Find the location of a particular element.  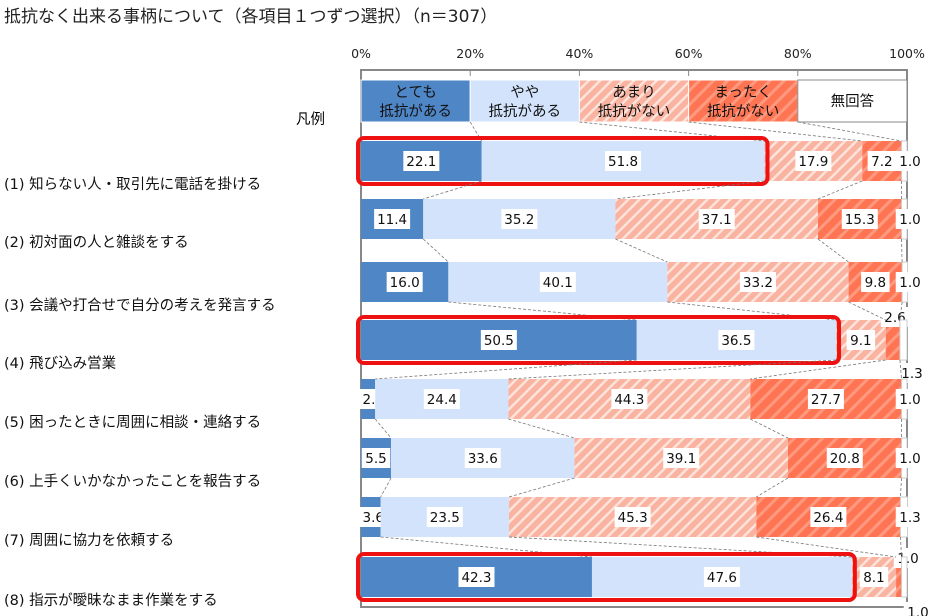

category-label: (8) 指示が曖昧なまま作業をする is located at coordinates (111, 601).